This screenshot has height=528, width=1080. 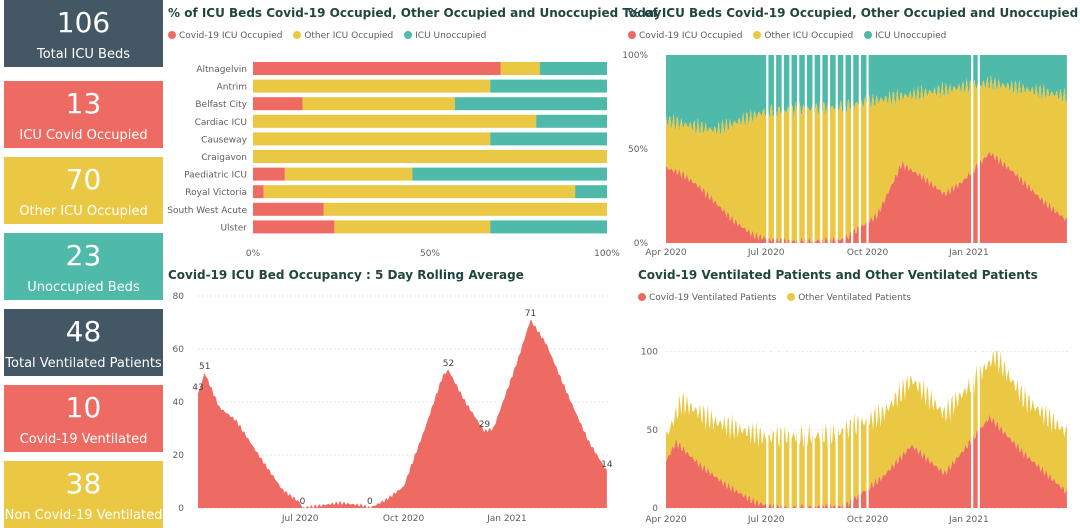 What do you see at coordinates (197, 388) in the screenshot?
I see `data-label: 43` at bounding box center [197, 388].